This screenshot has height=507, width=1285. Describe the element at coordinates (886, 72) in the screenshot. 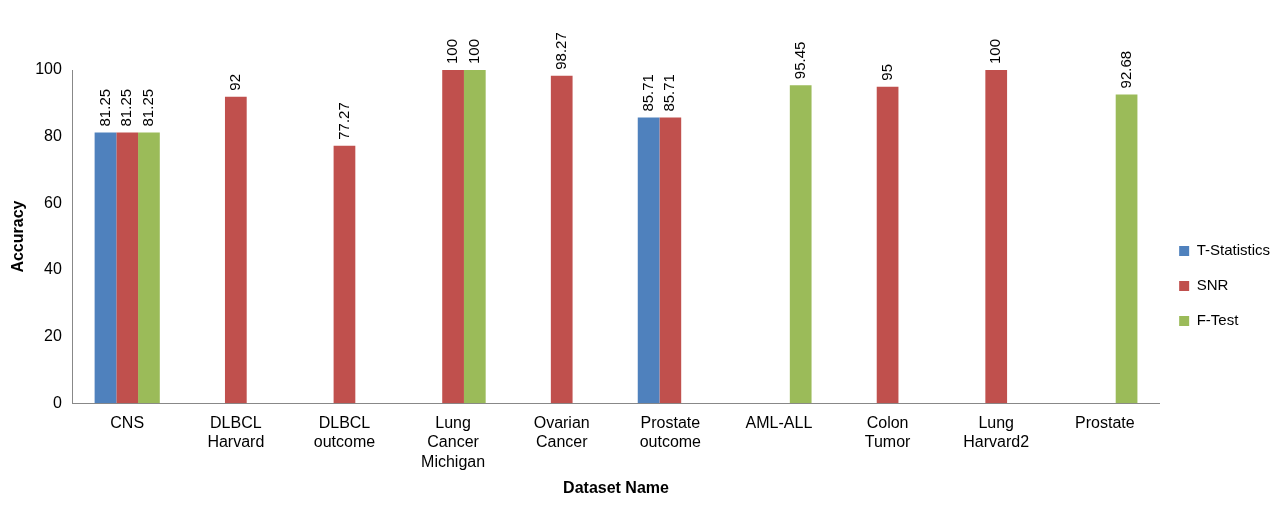

I see `data-label: 95` at that location.